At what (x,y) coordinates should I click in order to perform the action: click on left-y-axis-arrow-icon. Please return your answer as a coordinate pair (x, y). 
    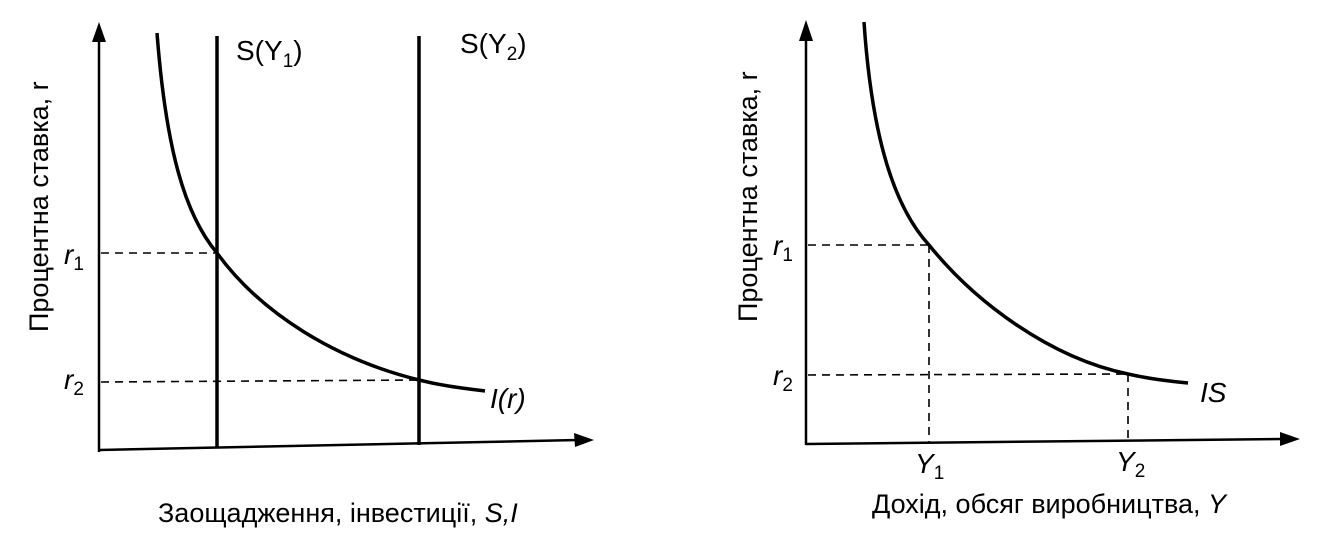
    Looking at the image, I should click on (99, 32).